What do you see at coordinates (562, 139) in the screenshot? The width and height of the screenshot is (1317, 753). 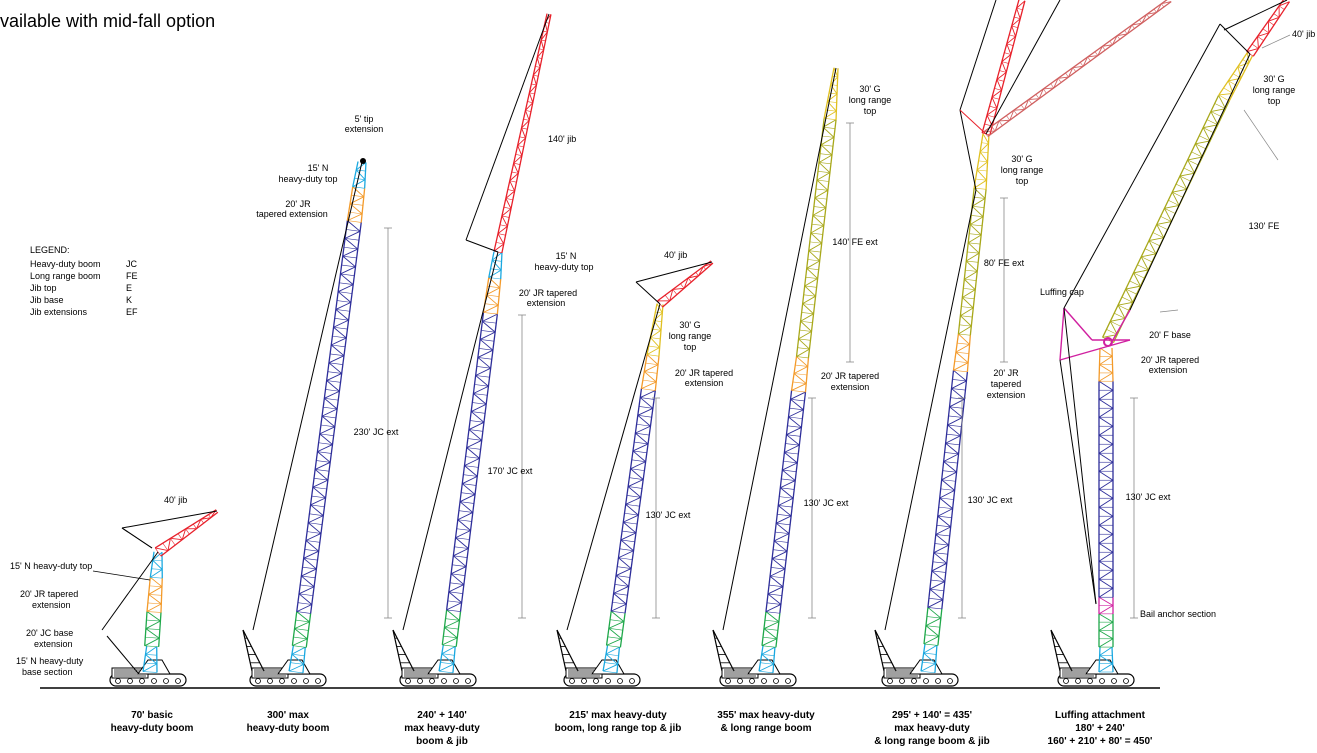 I see `label-jib: 140' jib` at bounding box center [562, 139].